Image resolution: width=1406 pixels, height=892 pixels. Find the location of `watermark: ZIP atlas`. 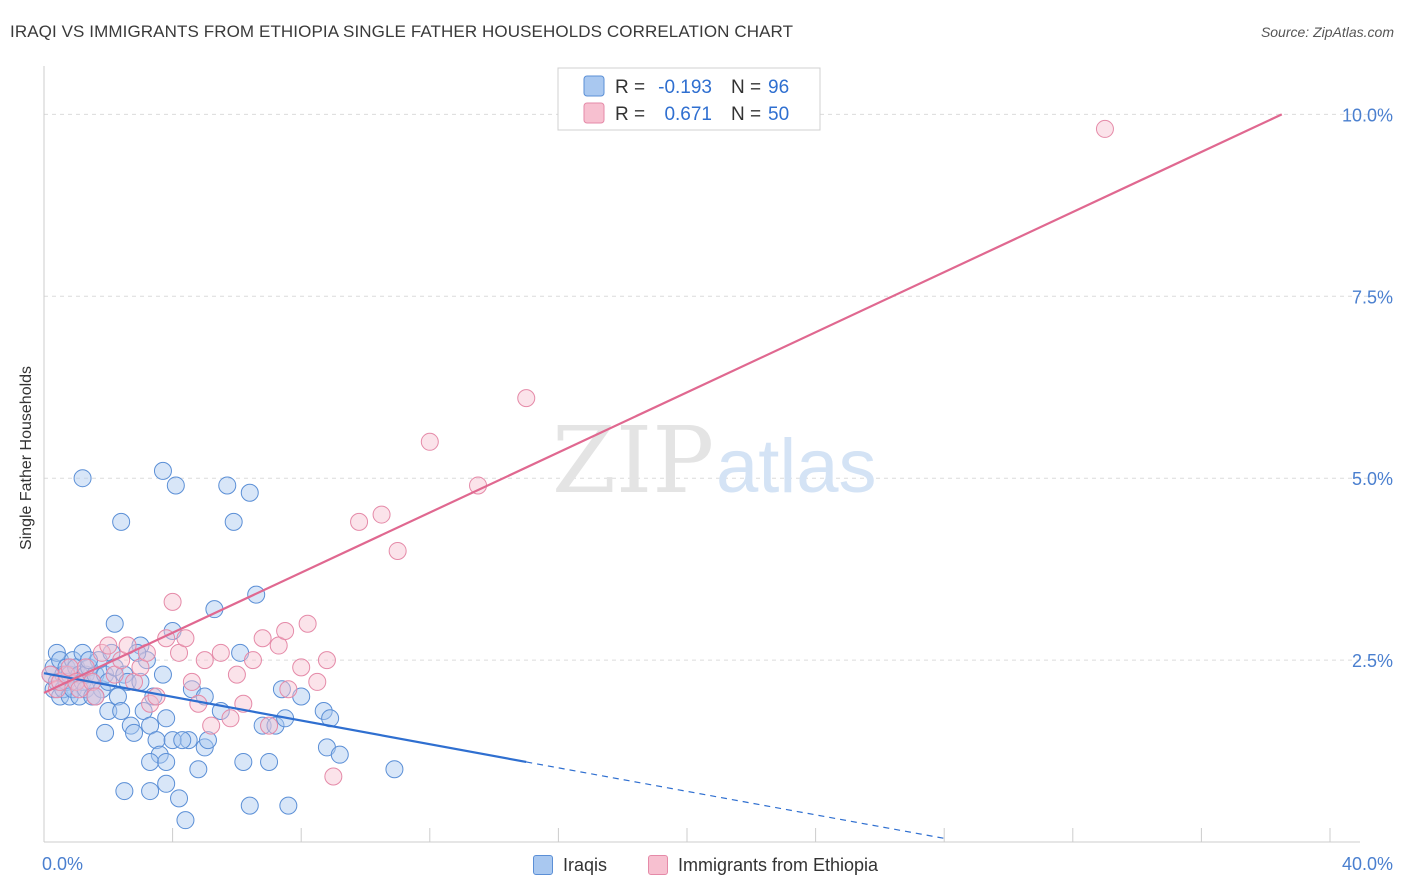

watermark: ZIP atlas is located at coordinates (714, 460).